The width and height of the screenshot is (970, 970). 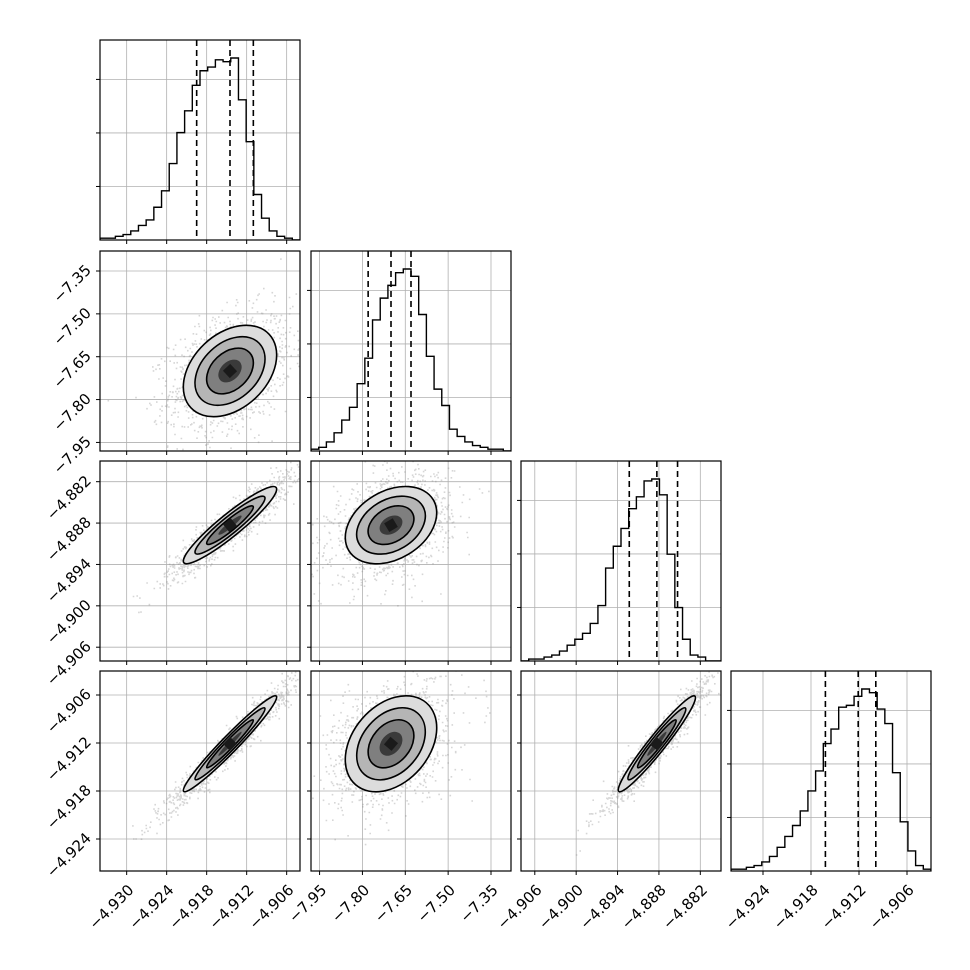 What do you see at coordinates (69, 759) in the screenshot?
I see `y-tick-label-3-2: −4.912` at bounding box center [69, 759].